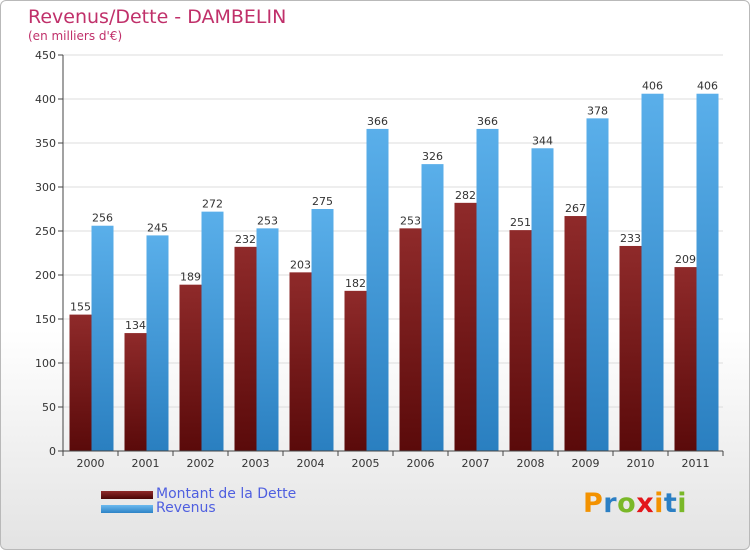  I want to click on x-tick-label: 2007, so click(476, 463).